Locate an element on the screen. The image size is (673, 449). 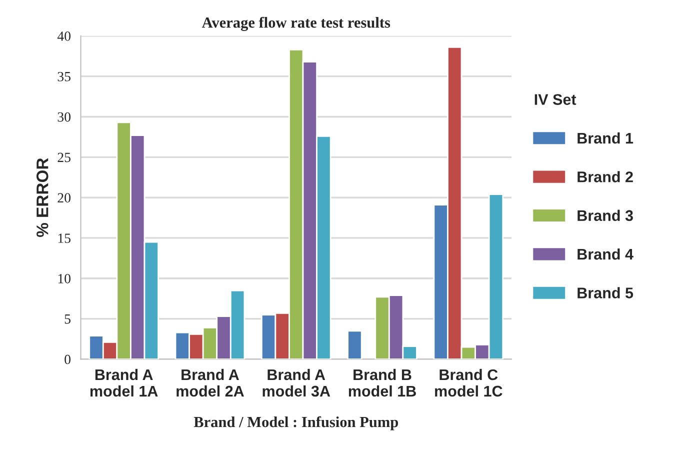
legend-label: Brand 3 is located at coordinates (605, 216).